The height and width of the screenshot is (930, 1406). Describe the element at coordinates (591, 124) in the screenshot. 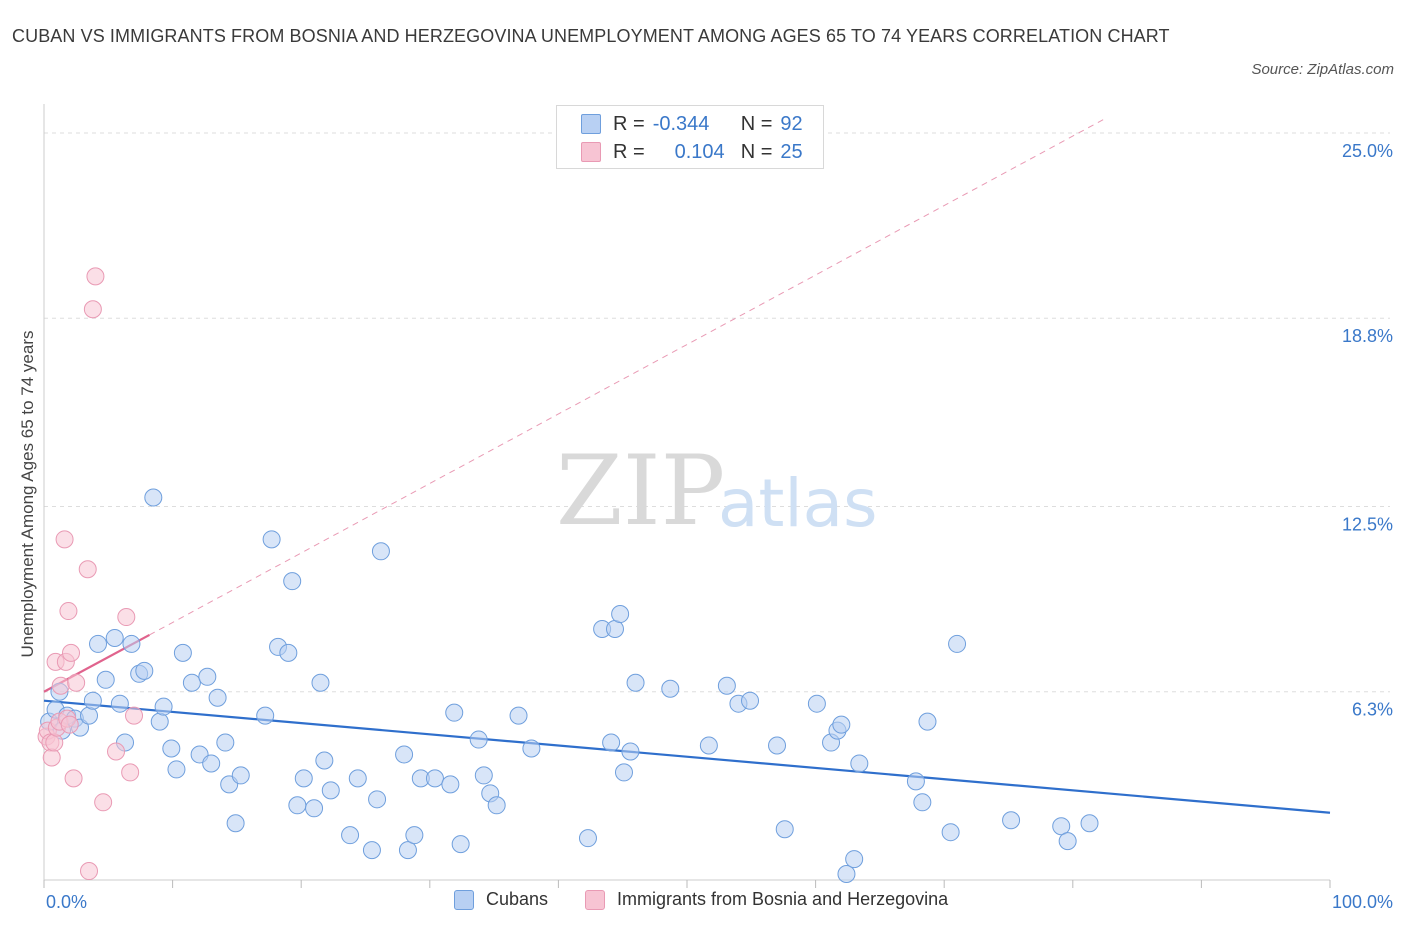

I see `legend-swatch-blue` at that location.